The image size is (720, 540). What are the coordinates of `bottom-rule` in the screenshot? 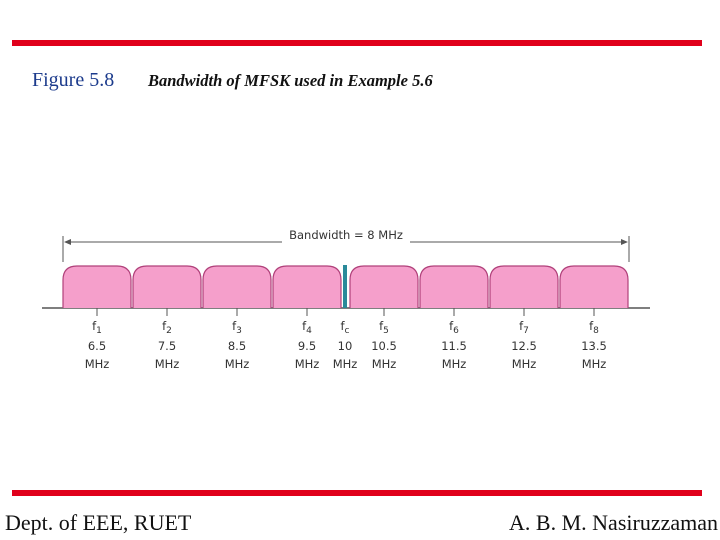 It's located at (357, 493).